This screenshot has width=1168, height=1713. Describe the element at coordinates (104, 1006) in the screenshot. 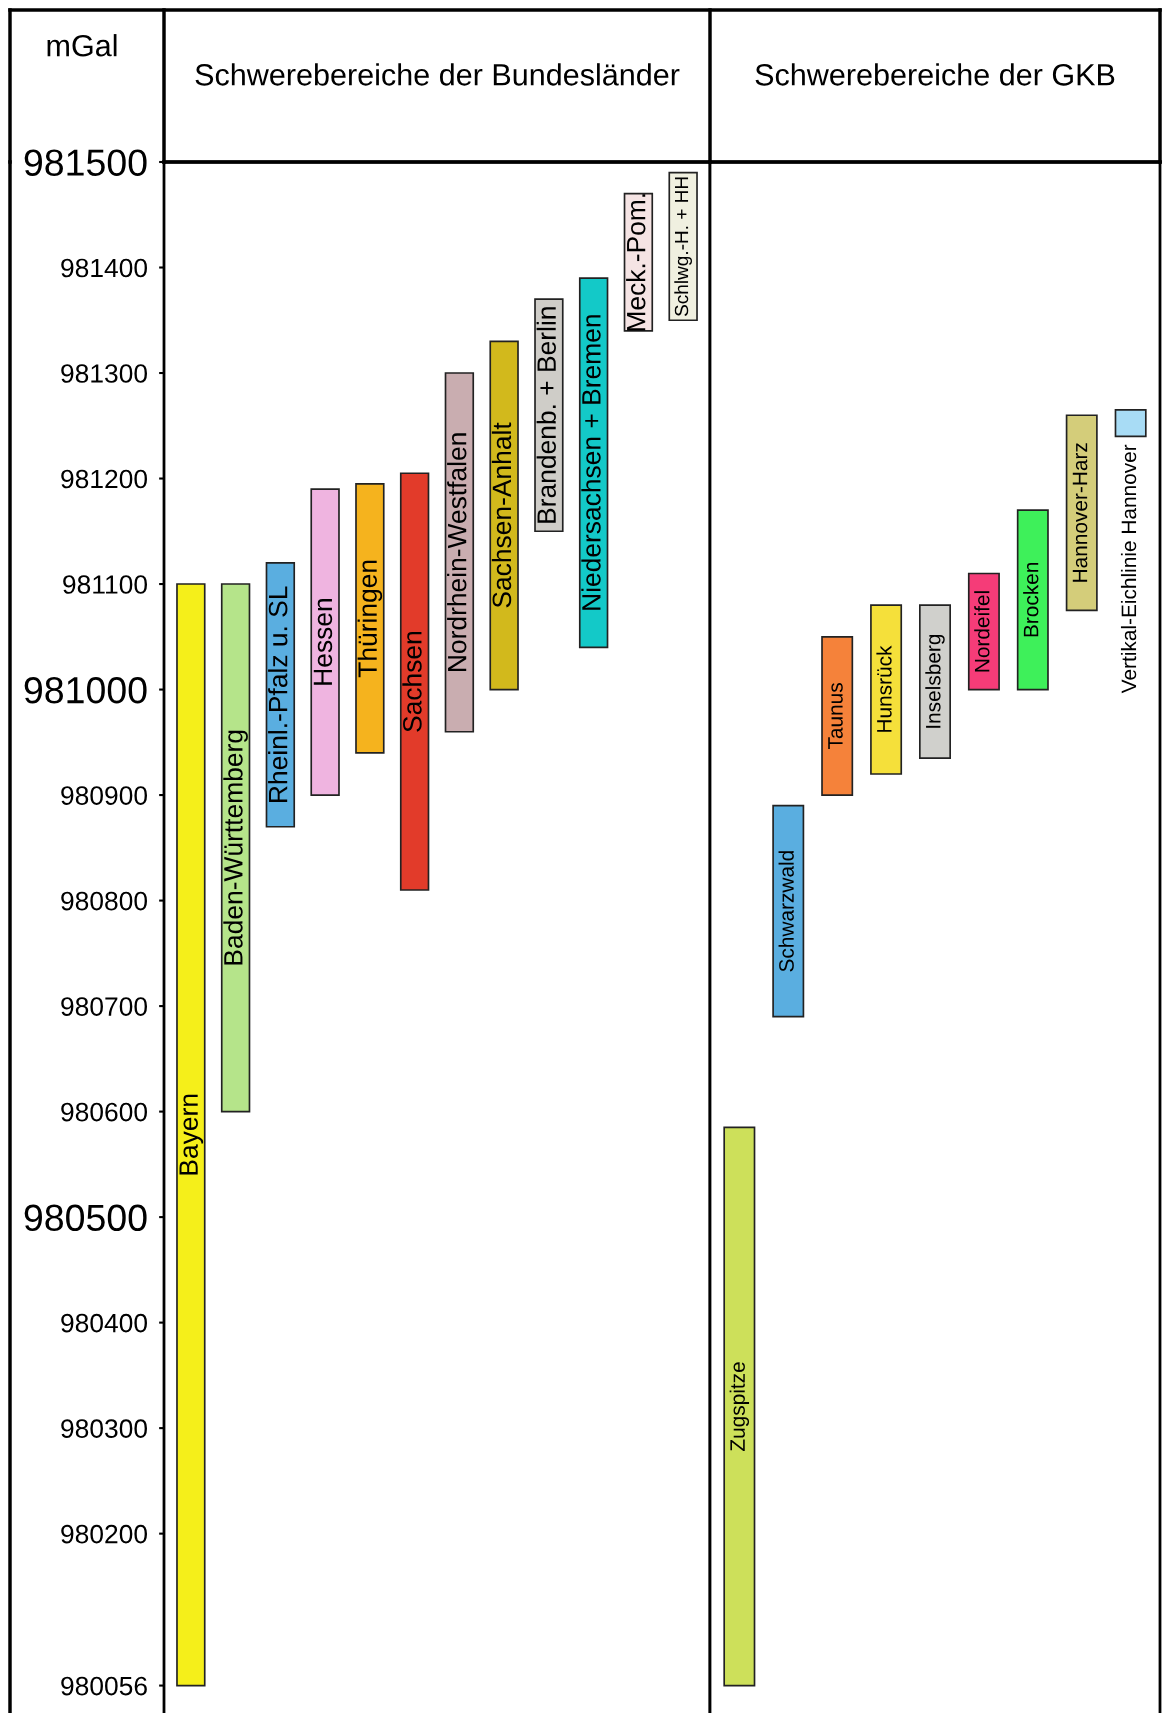

I see `y-tick-label: 980700` at that location.